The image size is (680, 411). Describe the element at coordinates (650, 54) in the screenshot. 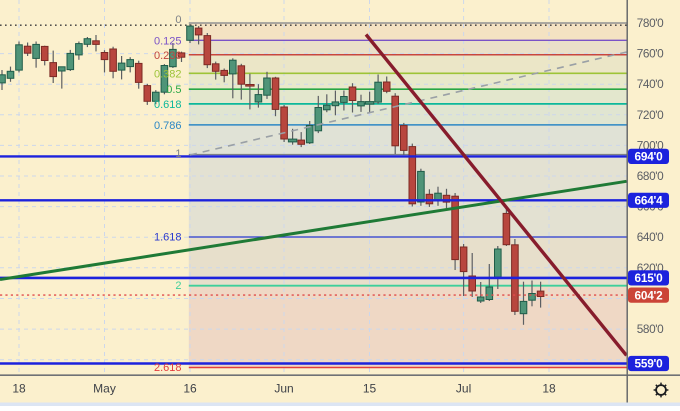

I see `svg-text: 760'0` at that location.